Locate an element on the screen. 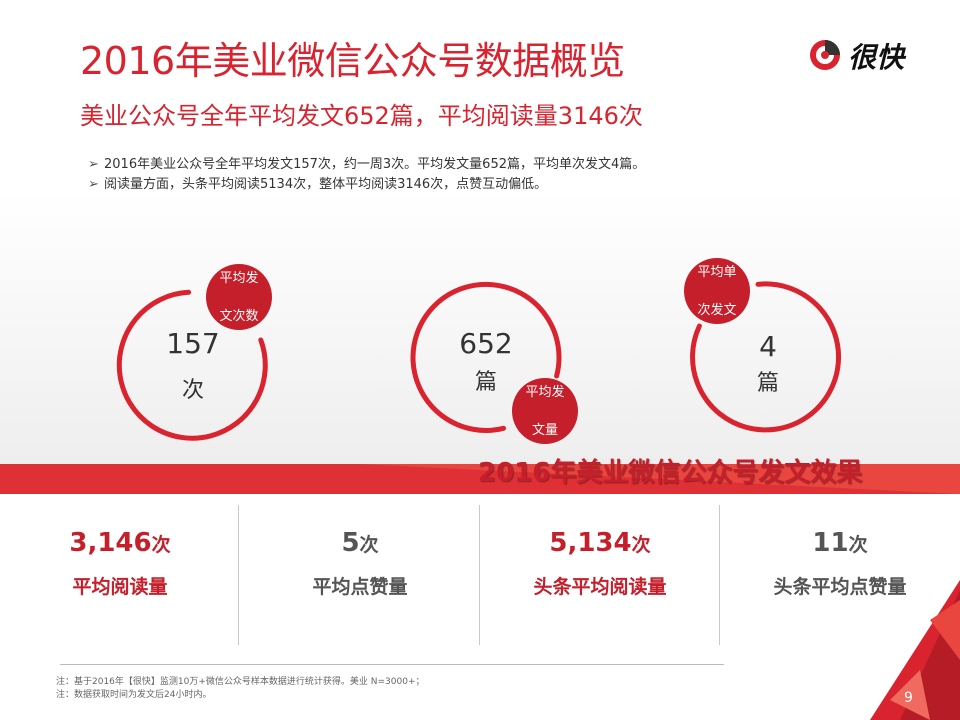  stat-number: 5,134 is located at coordinates (590, 543).